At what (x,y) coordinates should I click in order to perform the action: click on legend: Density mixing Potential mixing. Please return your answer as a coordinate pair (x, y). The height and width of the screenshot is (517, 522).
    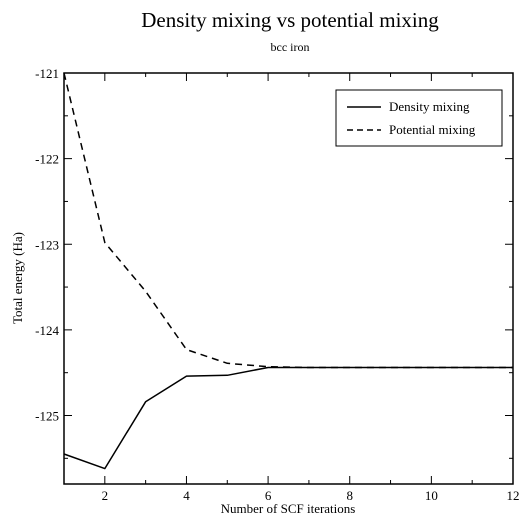
    Looking at the image, I should click on (419, 118).